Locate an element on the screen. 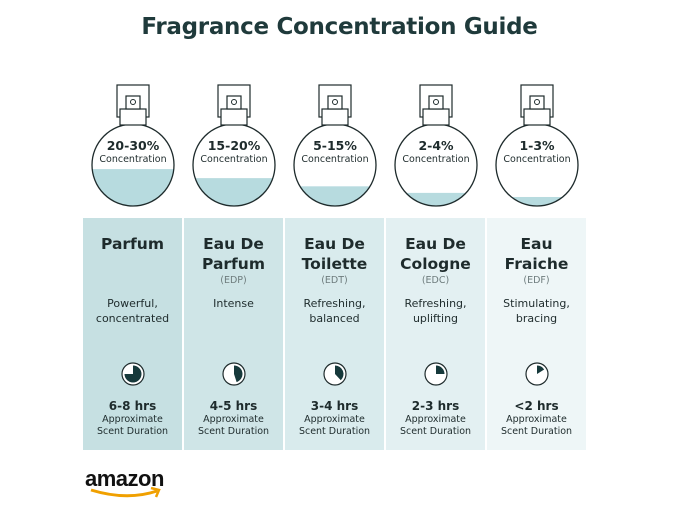 This screenshot has height=518, width=679. fragrance-description: Stimulating, bracing is located at coordinates (536, 311).